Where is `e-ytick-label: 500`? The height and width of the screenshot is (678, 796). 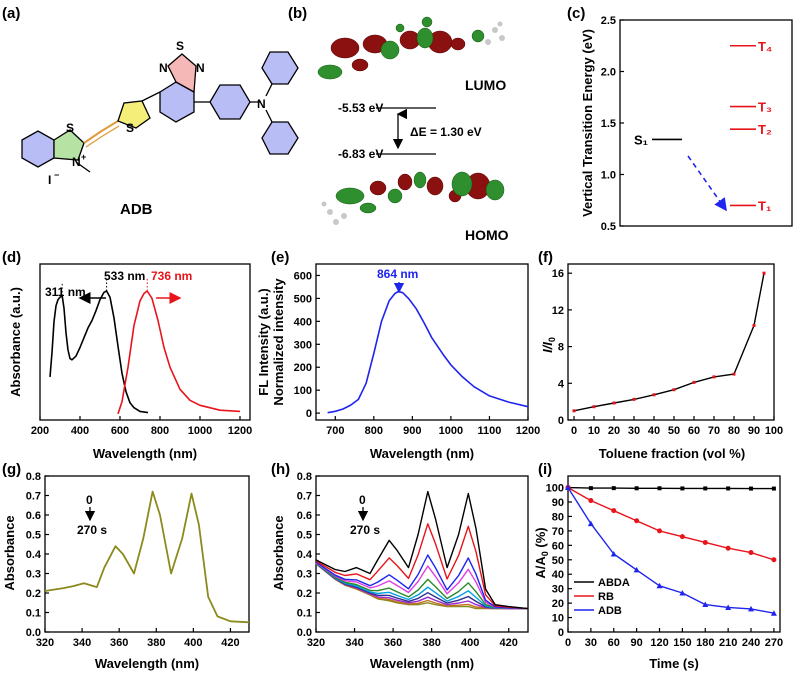
e-ytick-label: 500 is located at coordinates (303, 299).